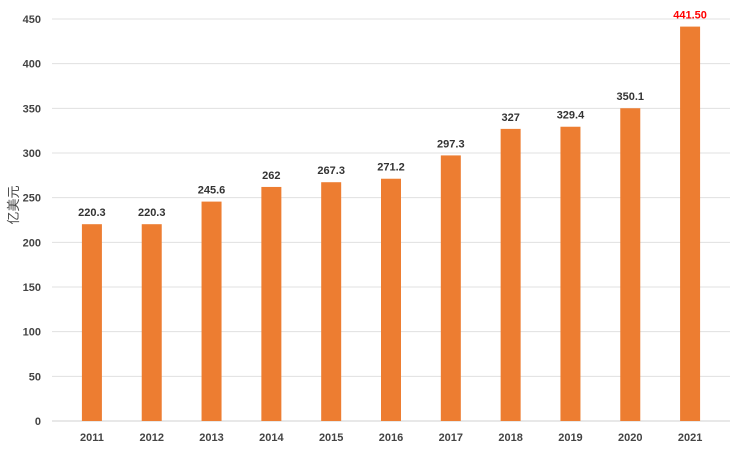  What do you see at coordinates (391, 168) in the screenshot?
I see `data-label-2016: 271.2` at bounding box center [391, 168].